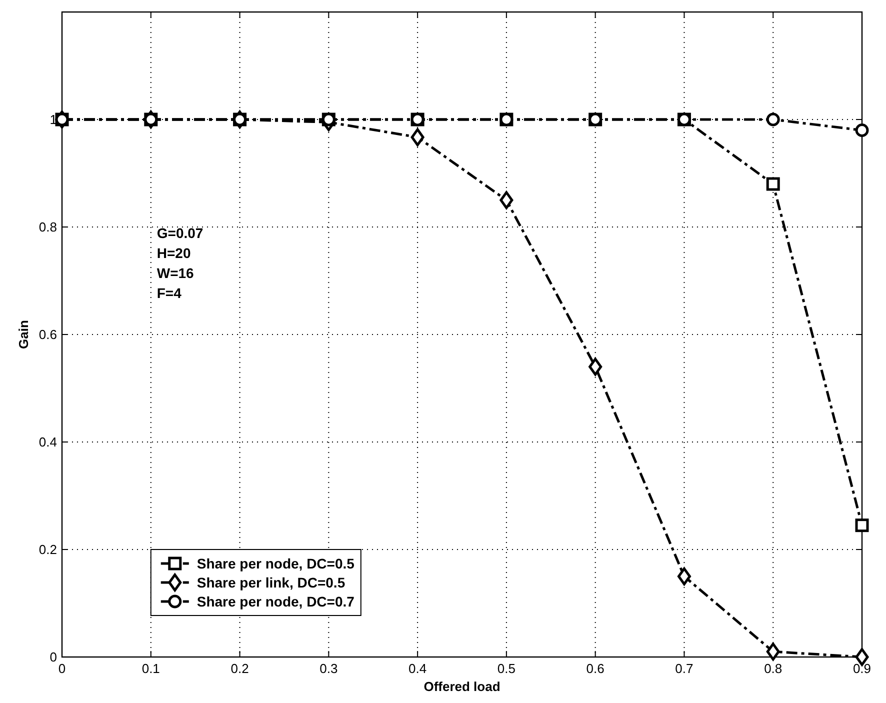 The height and width of the screenshot is (703, 886). I want to click on x-axis-title: Offered load, so click(462, 686).